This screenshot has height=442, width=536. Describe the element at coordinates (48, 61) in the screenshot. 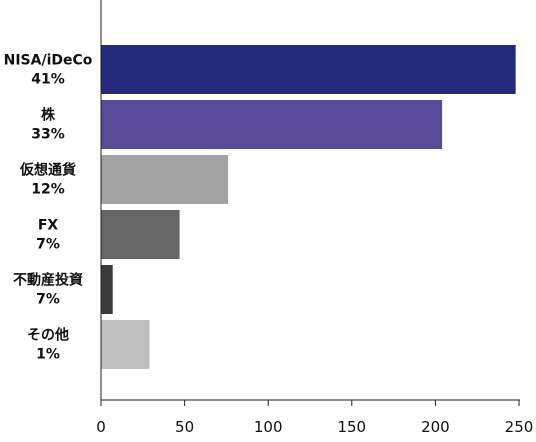

I see `category-label: NISA/iDeCo` at that location.